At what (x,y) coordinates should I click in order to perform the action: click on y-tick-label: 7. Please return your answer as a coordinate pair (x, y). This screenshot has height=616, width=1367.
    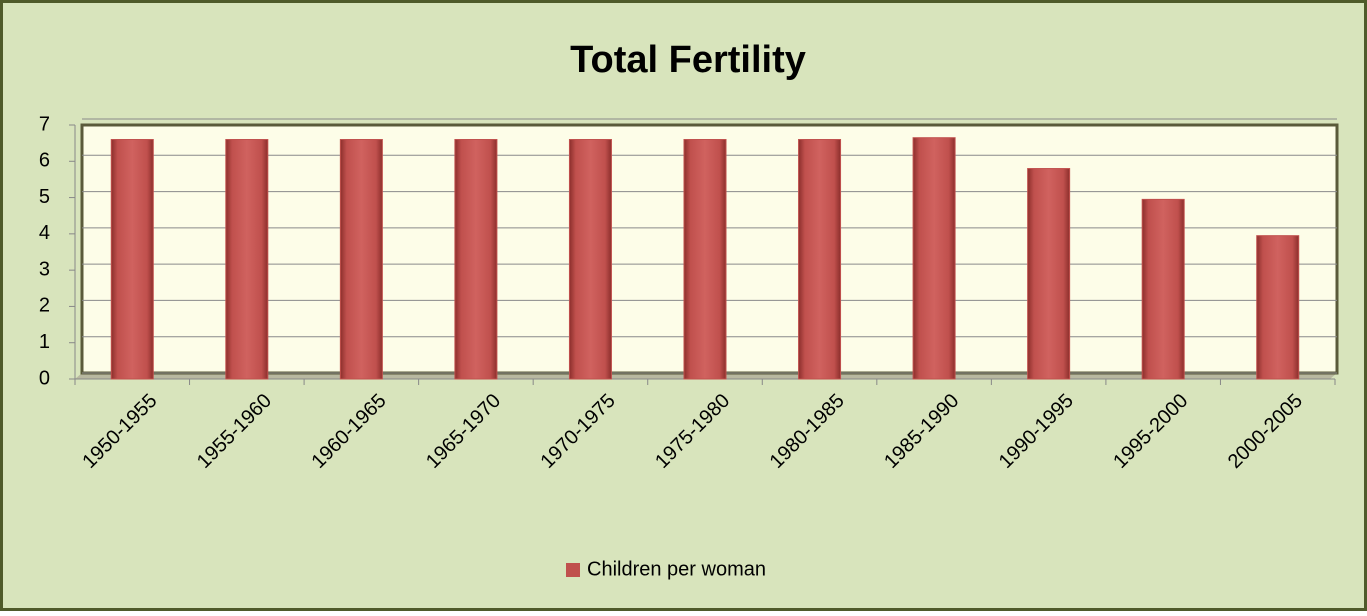
    Looking at the image, I should click on (44, 124).